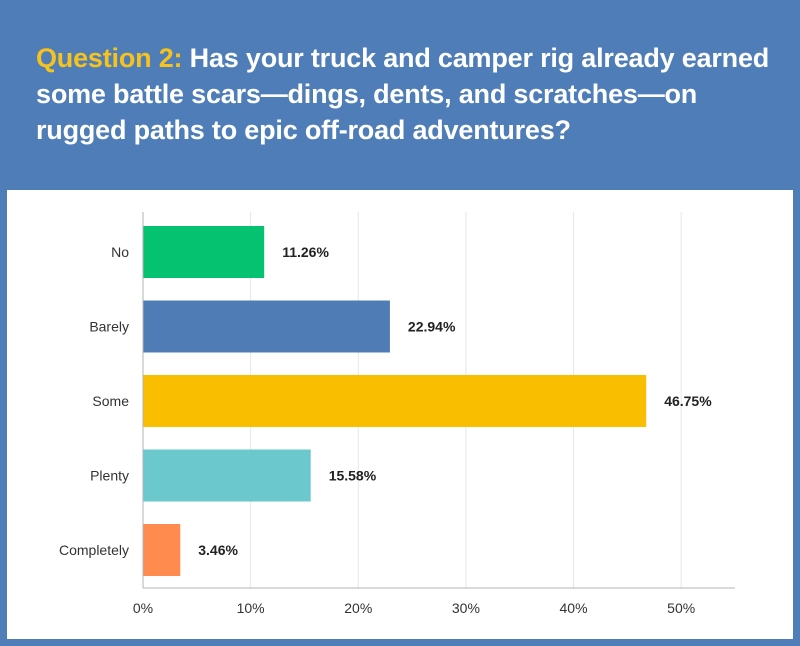 The image size is (800, 646). What do you see at coordinates (110, 401) in the screenshot?
I see `category-label: Some` at bounding box center [110, 401].